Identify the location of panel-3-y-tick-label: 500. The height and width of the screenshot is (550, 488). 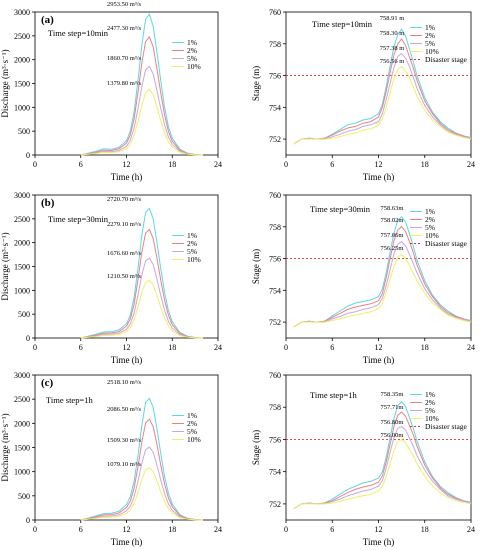
(24, 314).